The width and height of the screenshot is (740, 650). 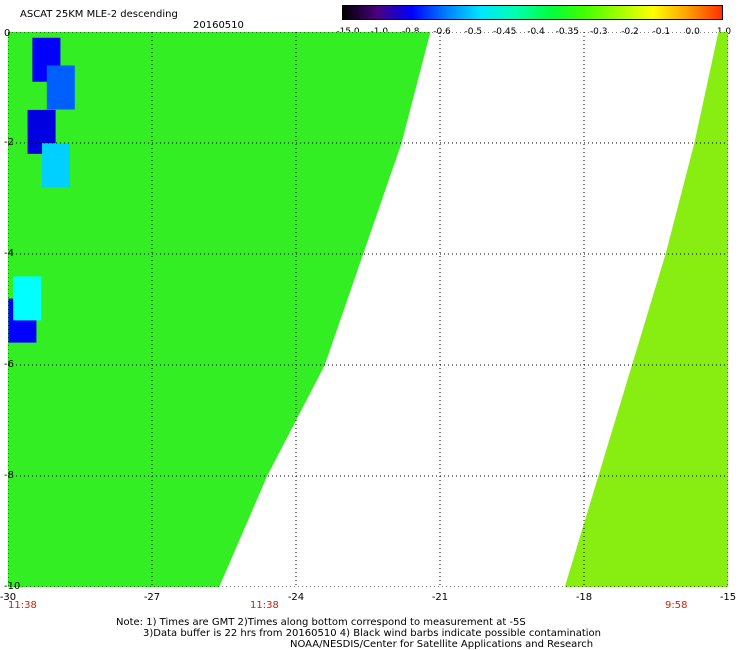 I want to click on colorbar-tick-label: -0.2, so click(x=630, y=32).